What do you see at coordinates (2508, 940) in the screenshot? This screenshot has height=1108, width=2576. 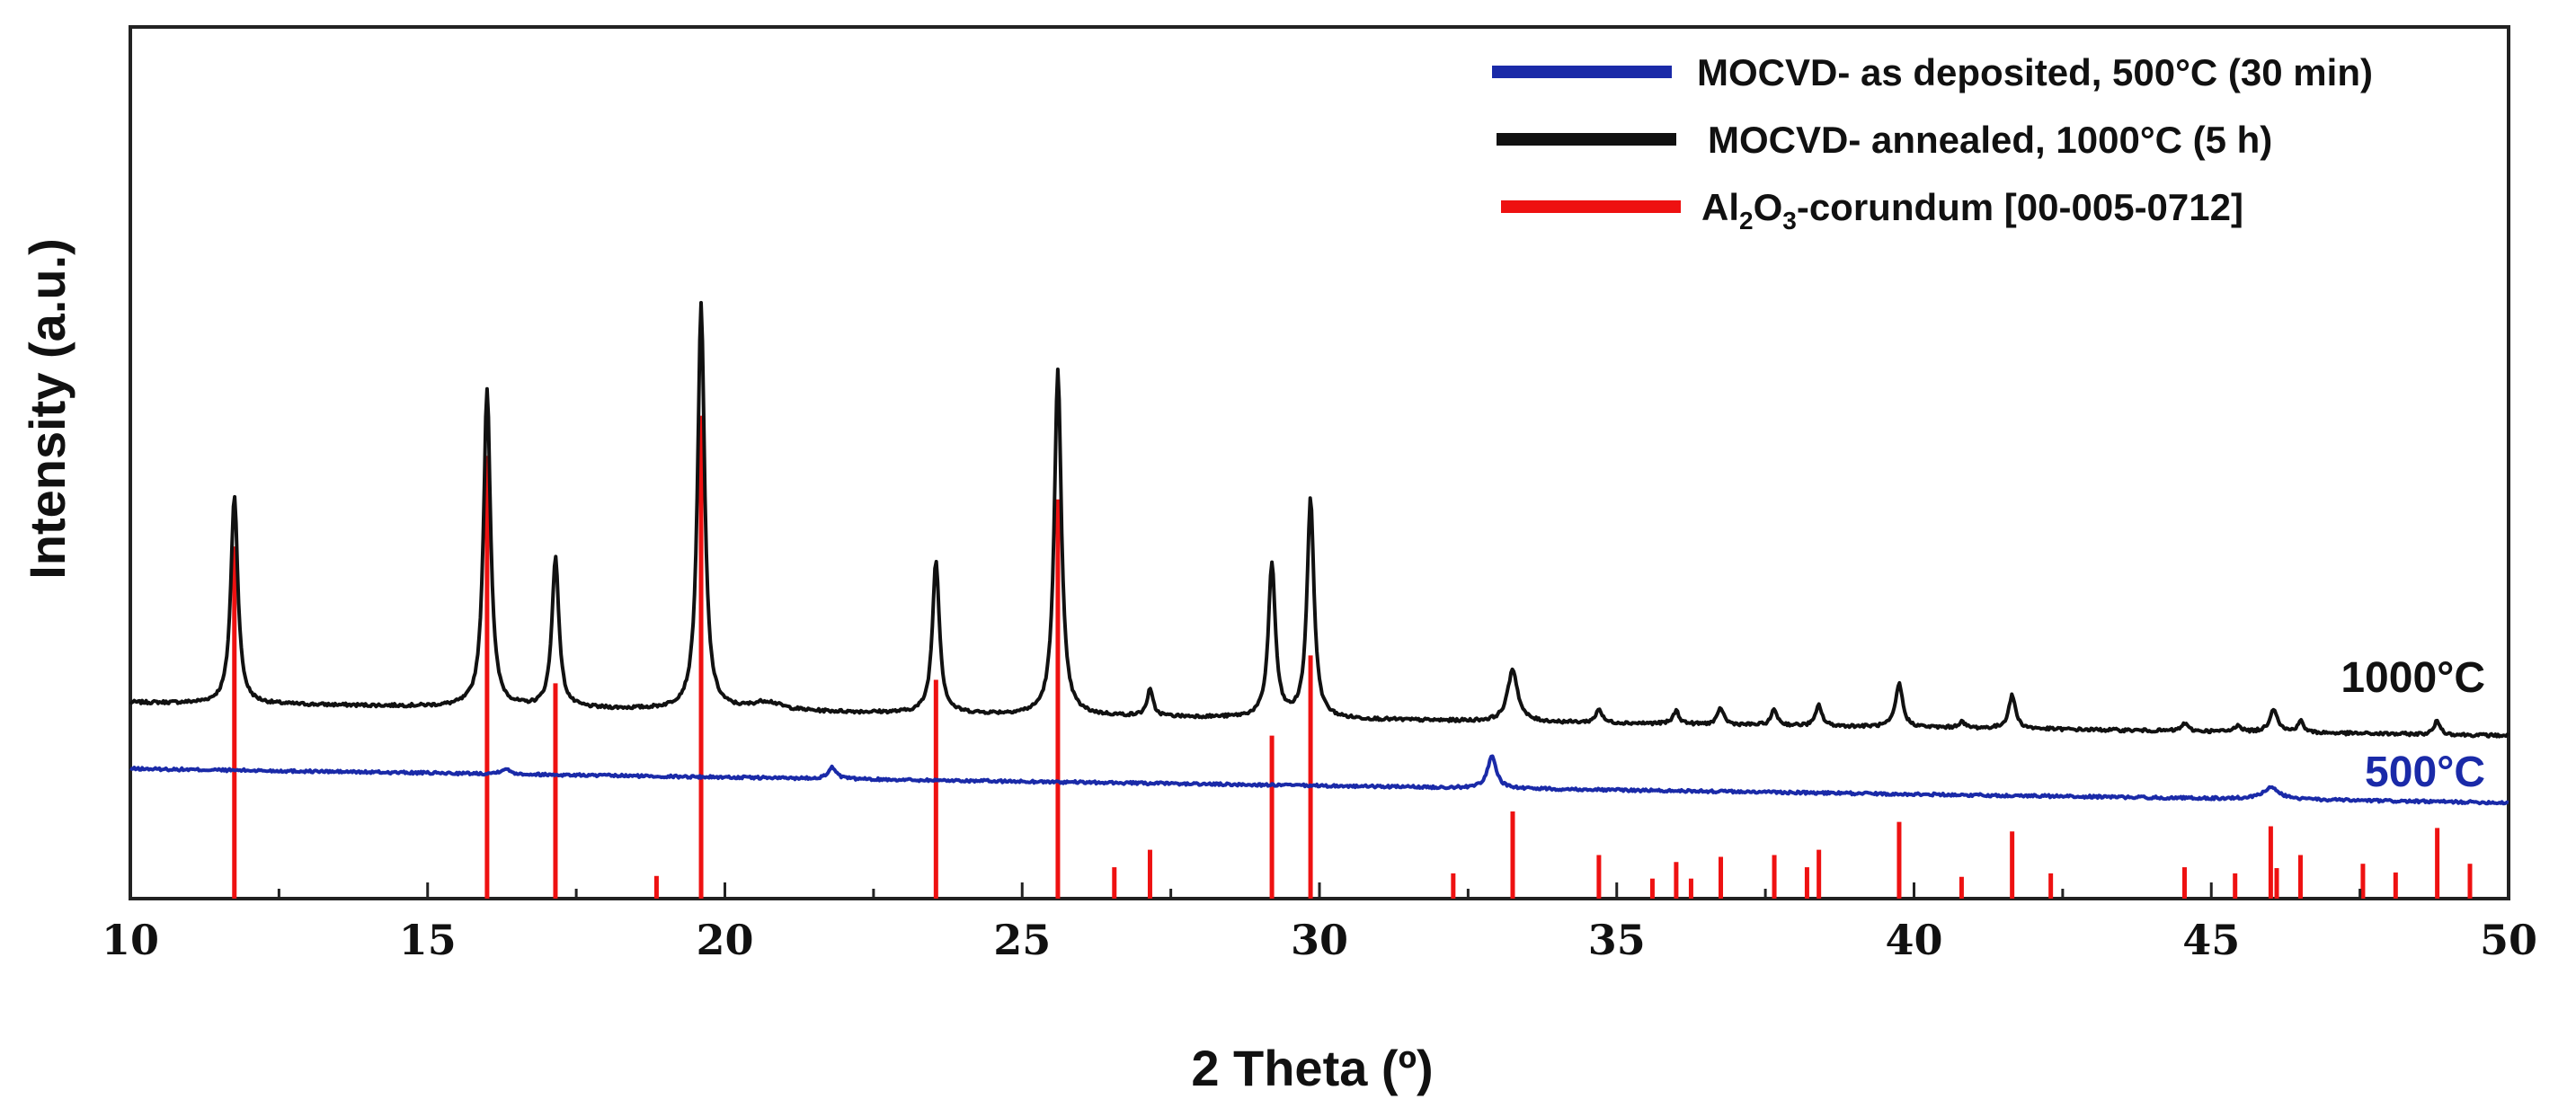 I see `x-tick-label: 50` at bounding box center [2508, 940].